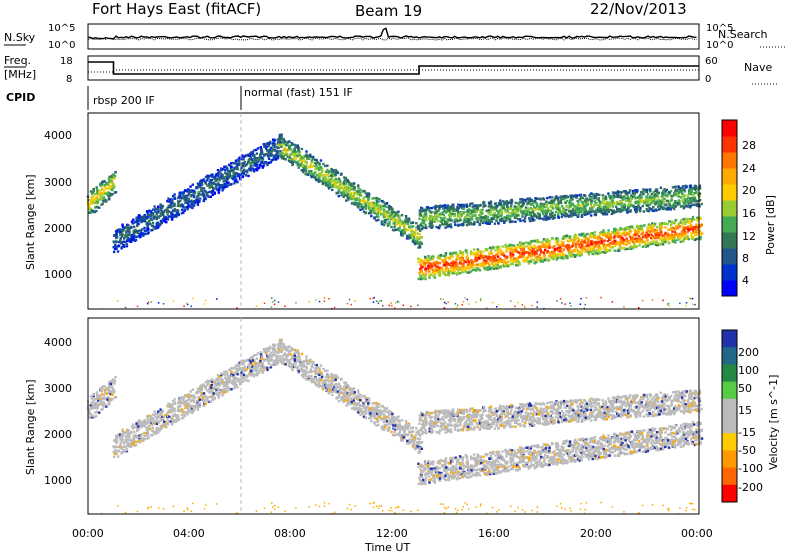 This screenshot has height=554, width=800. Describe the element at coordinates (392, 39) in the screenshot. I see `noise-search-line` at that location.